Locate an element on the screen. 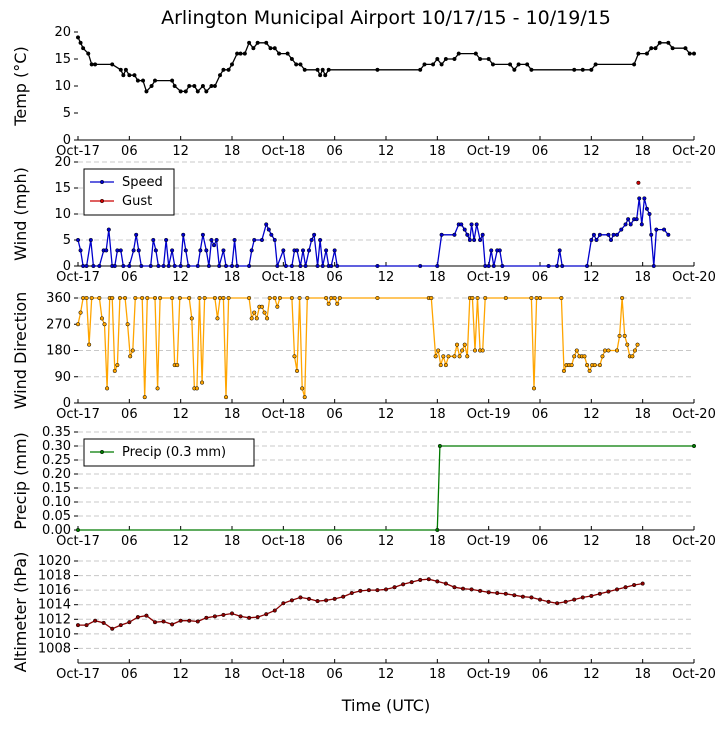 The image size is (724, 729). altimeter-y-axis-label: Altimeter (hPa) is located at coordinates (20, 612).